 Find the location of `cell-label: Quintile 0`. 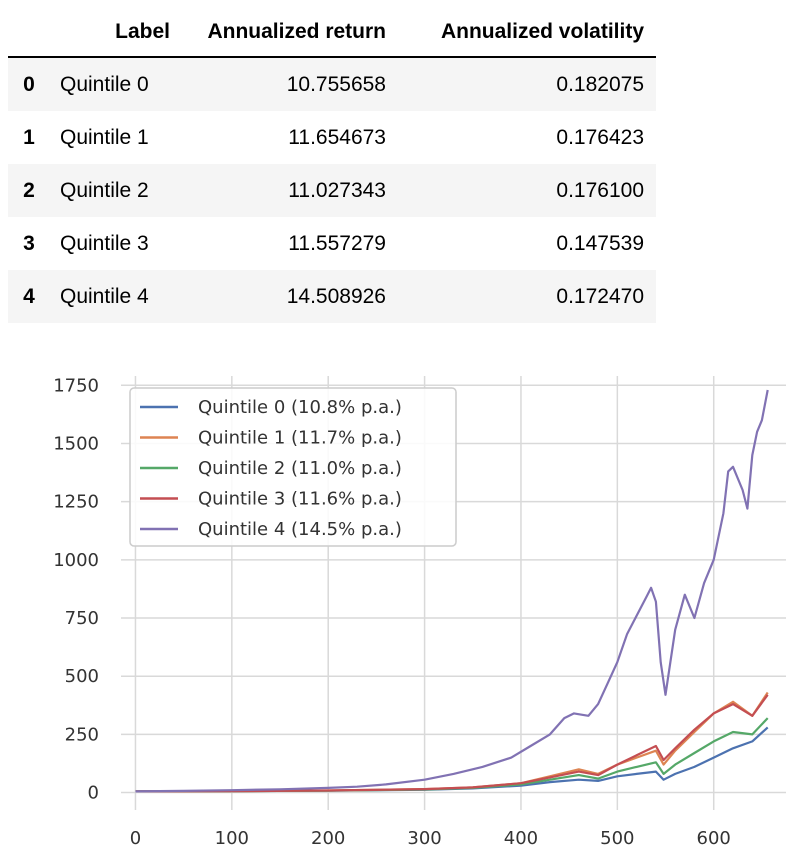

cell-label: Quintile 0 is located at coordinates (104, 84).